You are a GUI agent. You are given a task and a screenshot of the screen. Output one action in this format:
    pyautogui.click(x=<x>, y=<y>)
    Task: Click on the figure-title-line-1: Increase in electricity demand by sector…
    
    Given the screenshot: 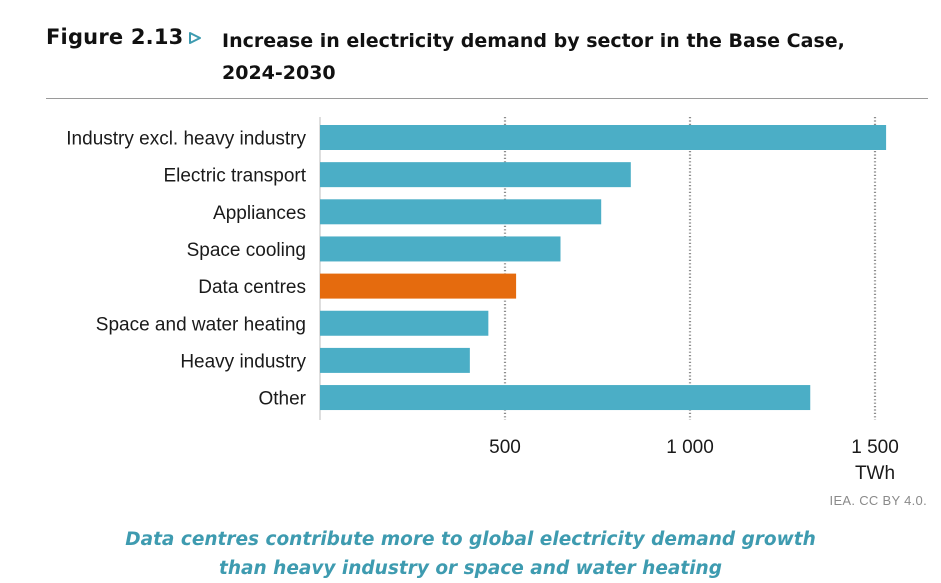 What is the action you would take?
    pyautogui.click(x=533, y=41)
    